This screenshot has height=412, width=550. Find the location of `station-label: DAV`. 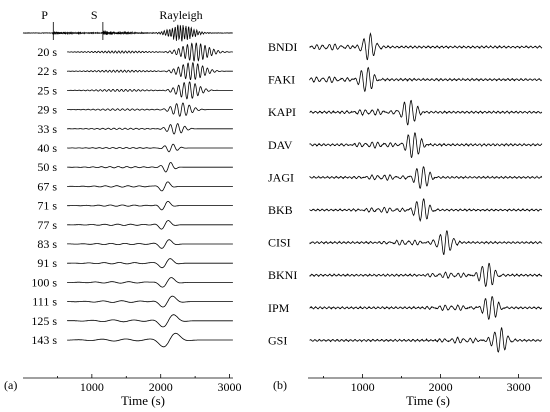

station-label: DAV is located at coordinates (280, 145).